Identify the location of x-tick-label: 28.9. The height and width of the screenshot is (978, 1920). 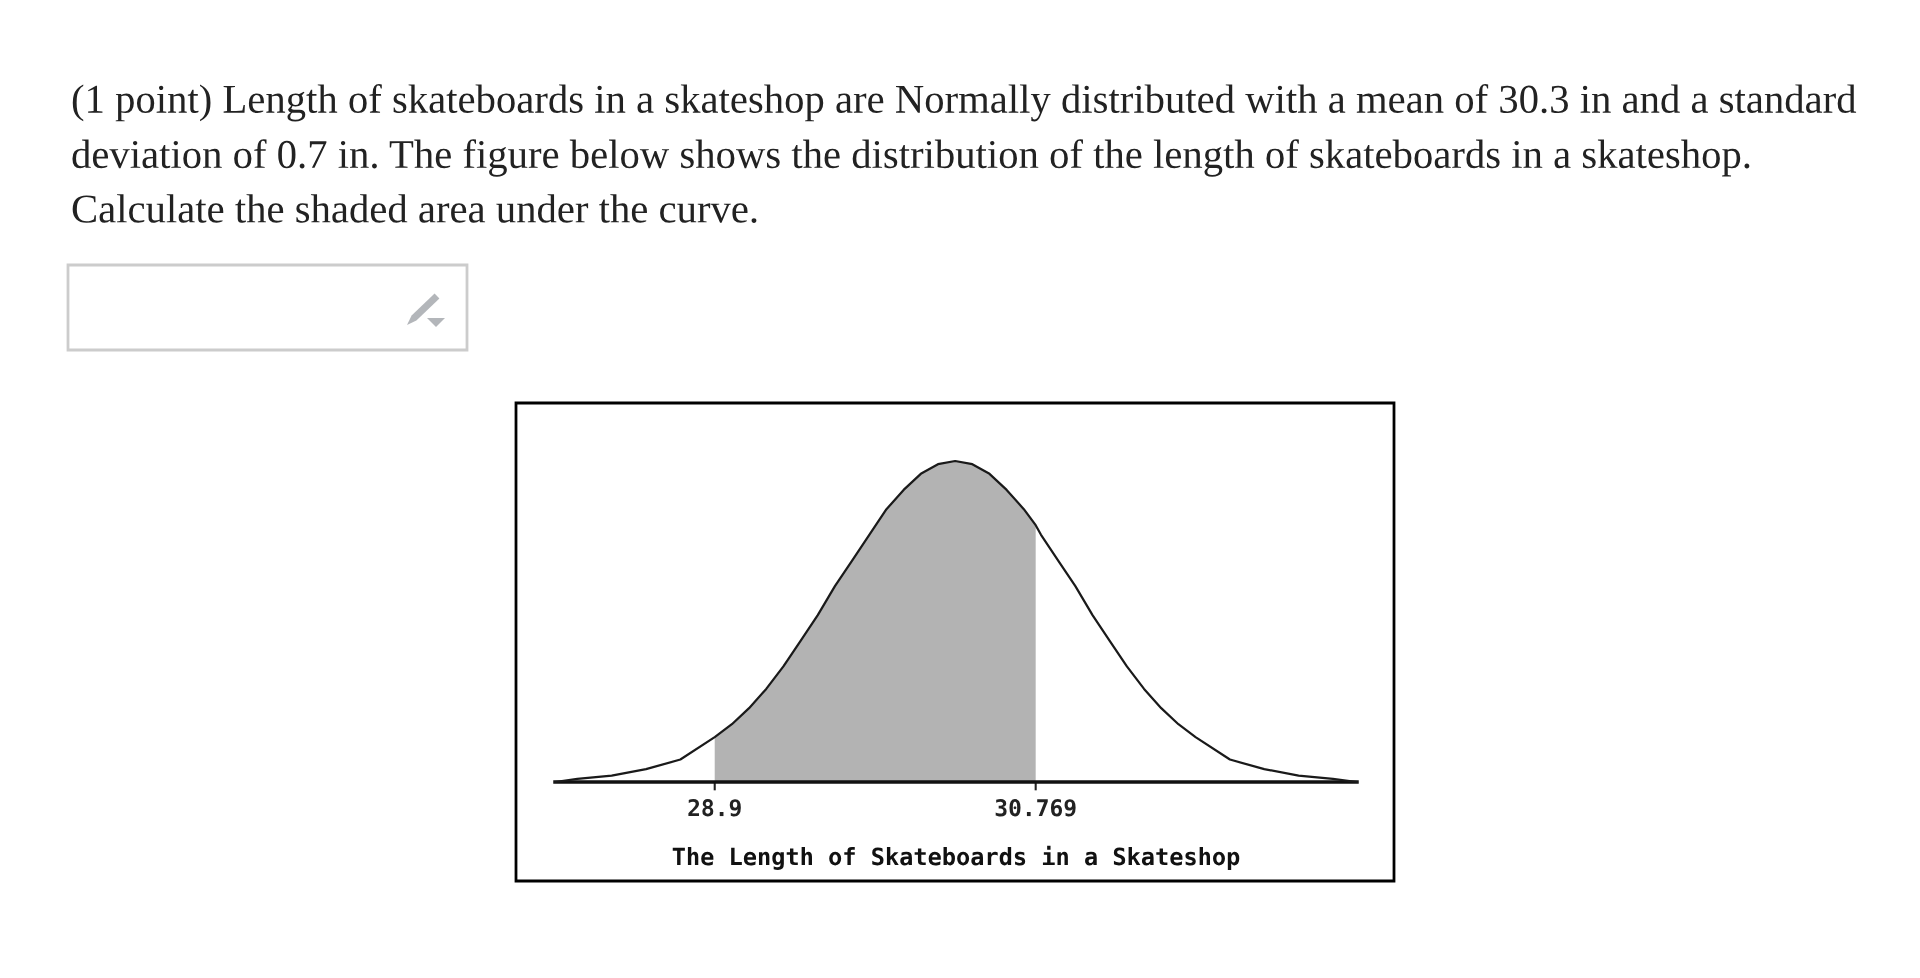
(714, 808).